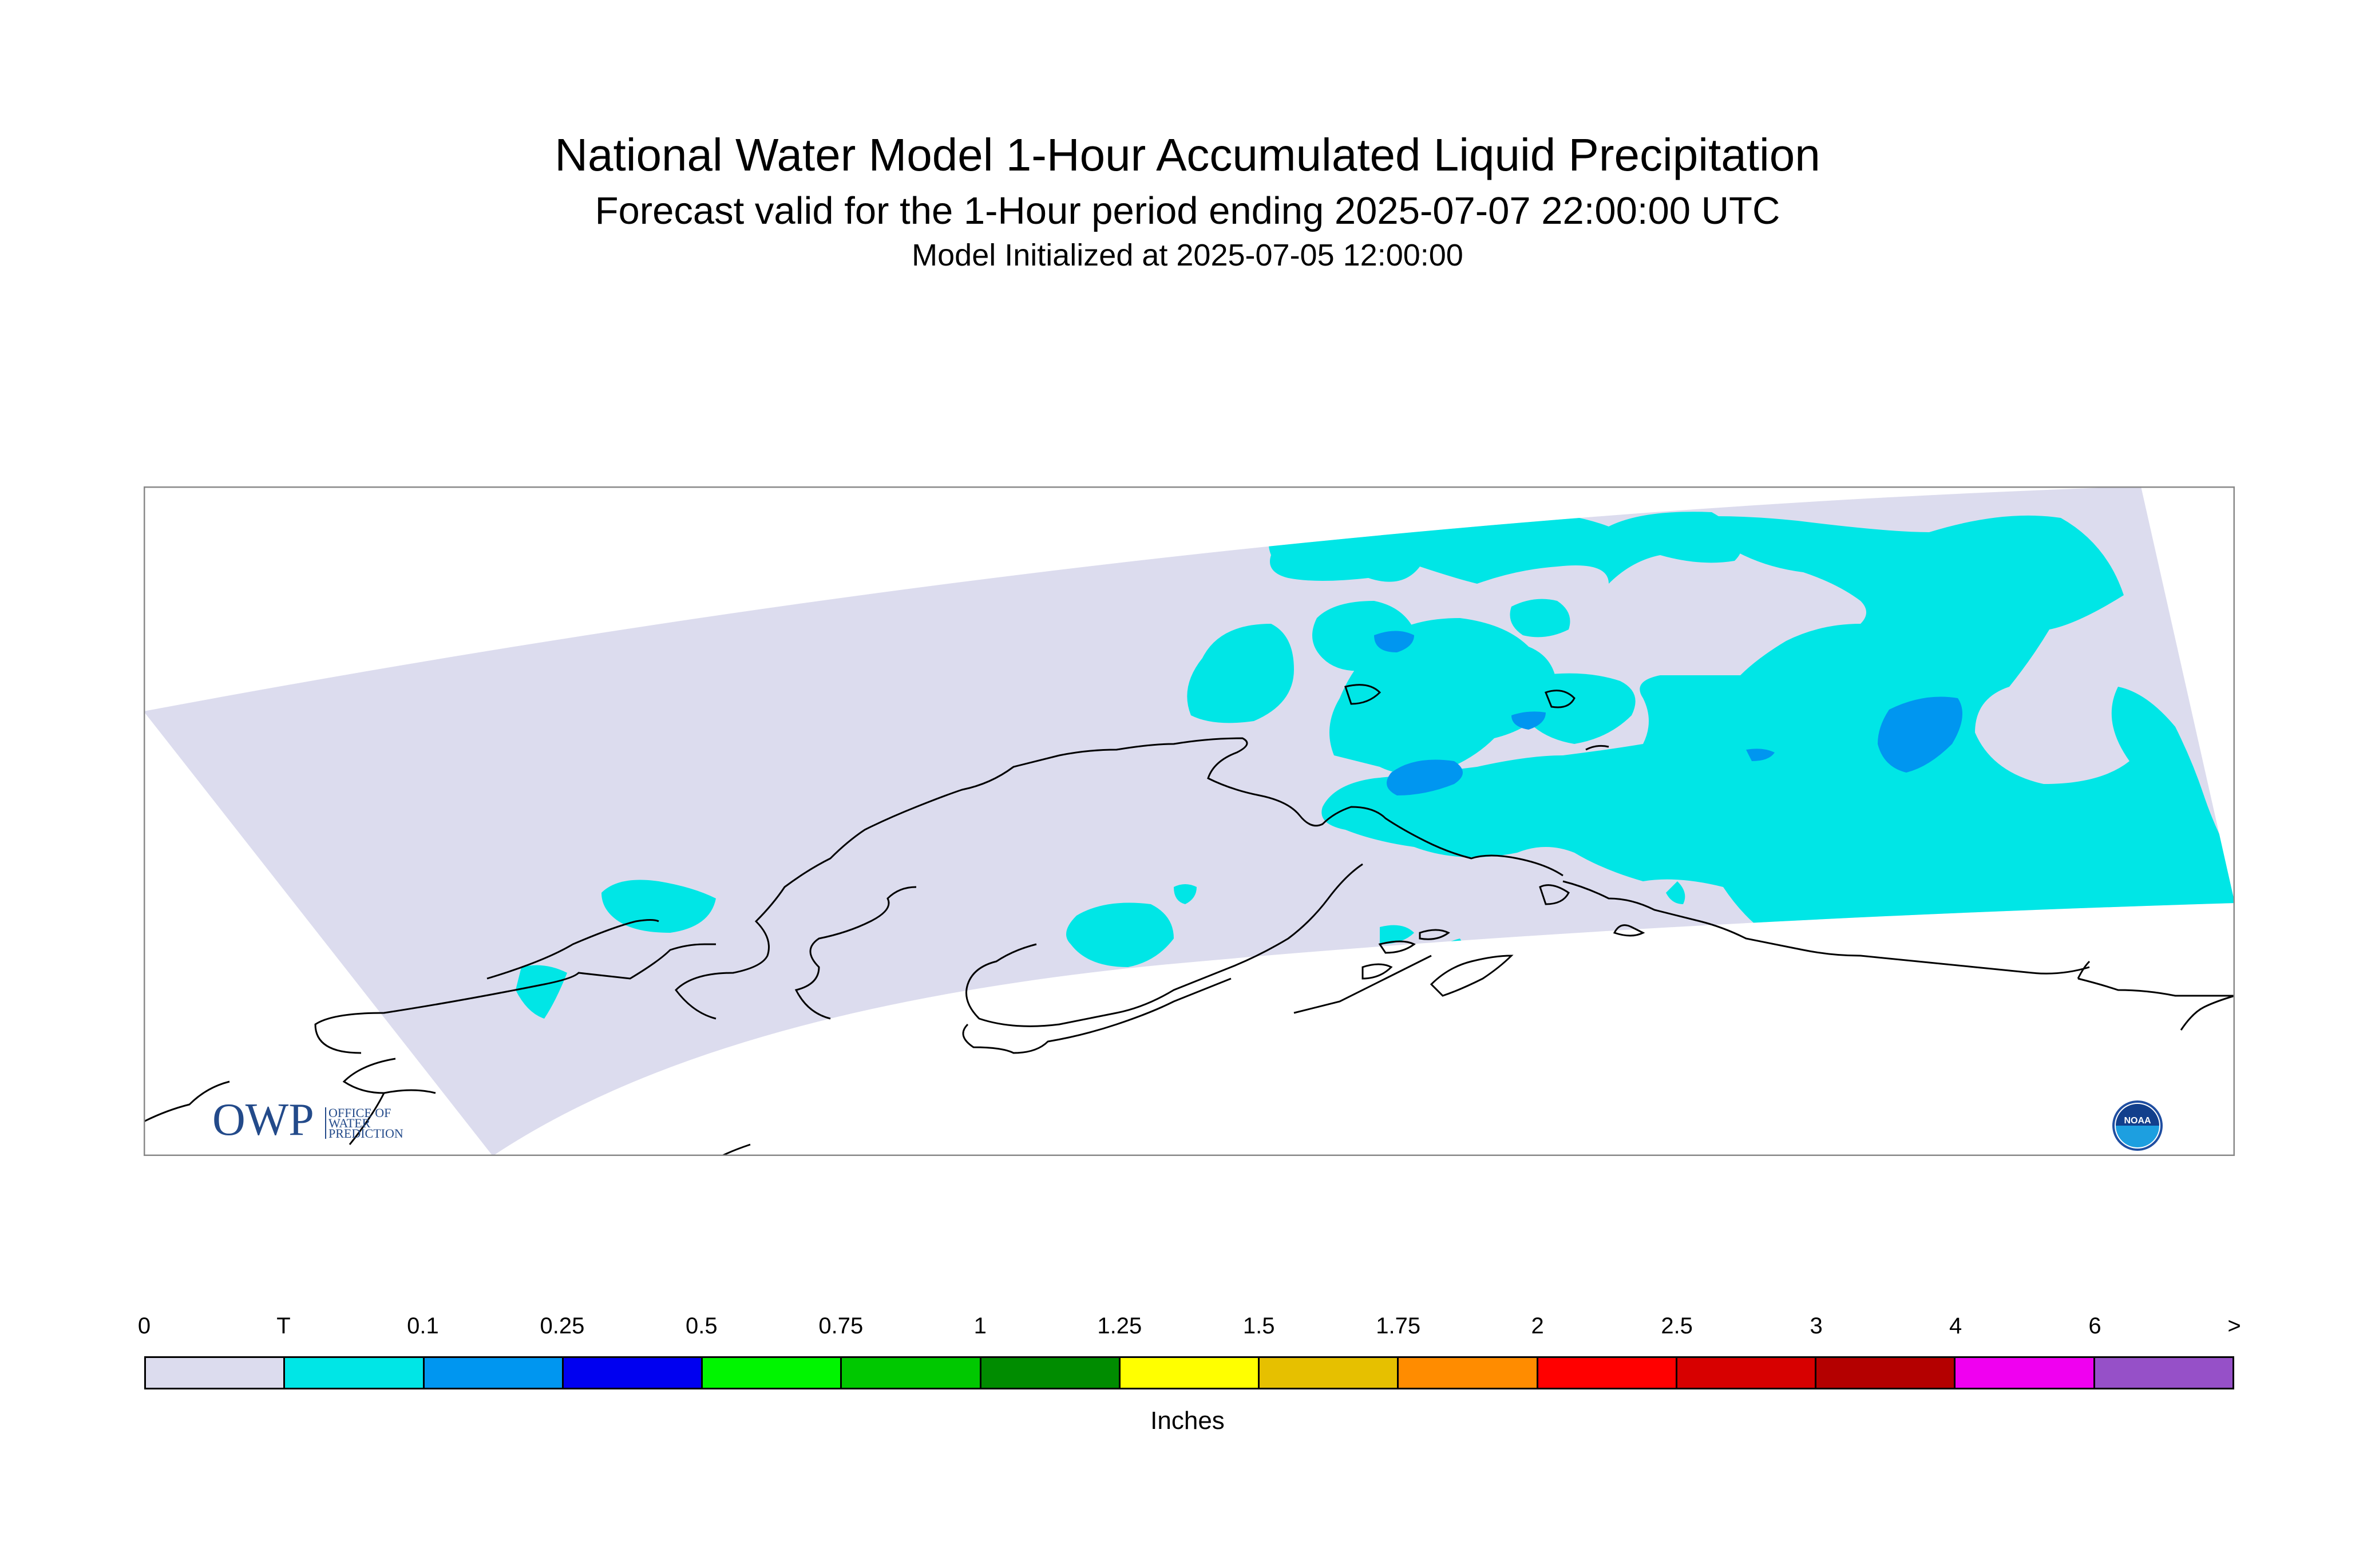 The image size is (2375, 1568). Describe the element at coordinates (702, 1326) in the screenshot. I see `legend-tick-label: 0.5` at that location.